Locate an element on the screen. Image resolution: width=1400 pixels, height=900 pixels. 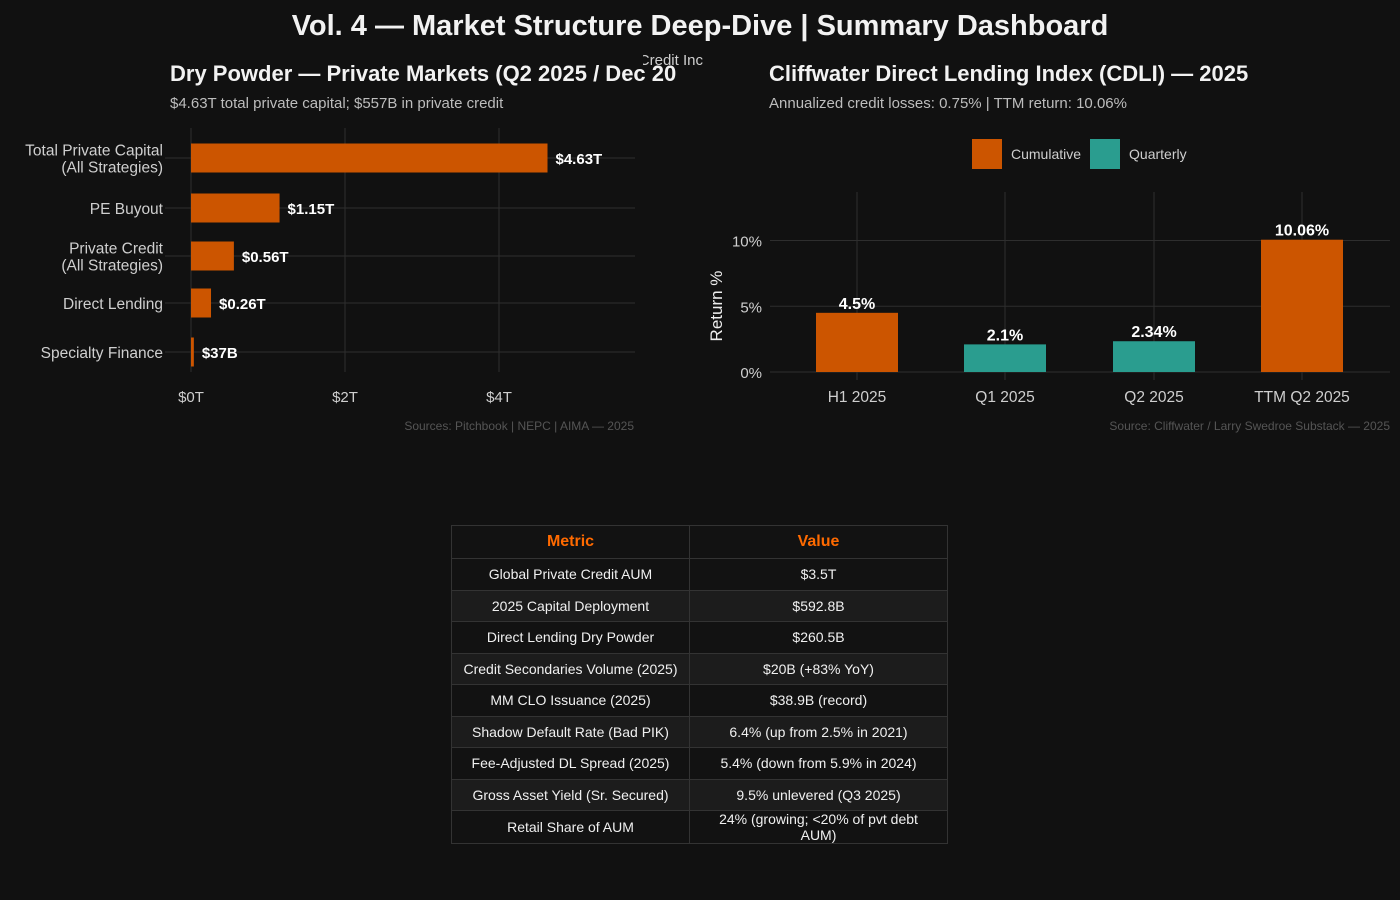
y-tick-label: 10% is located at coordinates (747, 242).